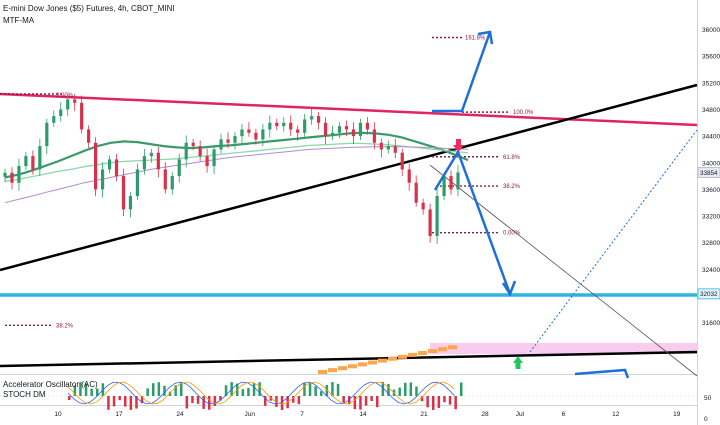  What do you see at coordinates (512, 187) in the screenshot?
I see `fib-label: 38.2%` at bounding box center [512, 187].